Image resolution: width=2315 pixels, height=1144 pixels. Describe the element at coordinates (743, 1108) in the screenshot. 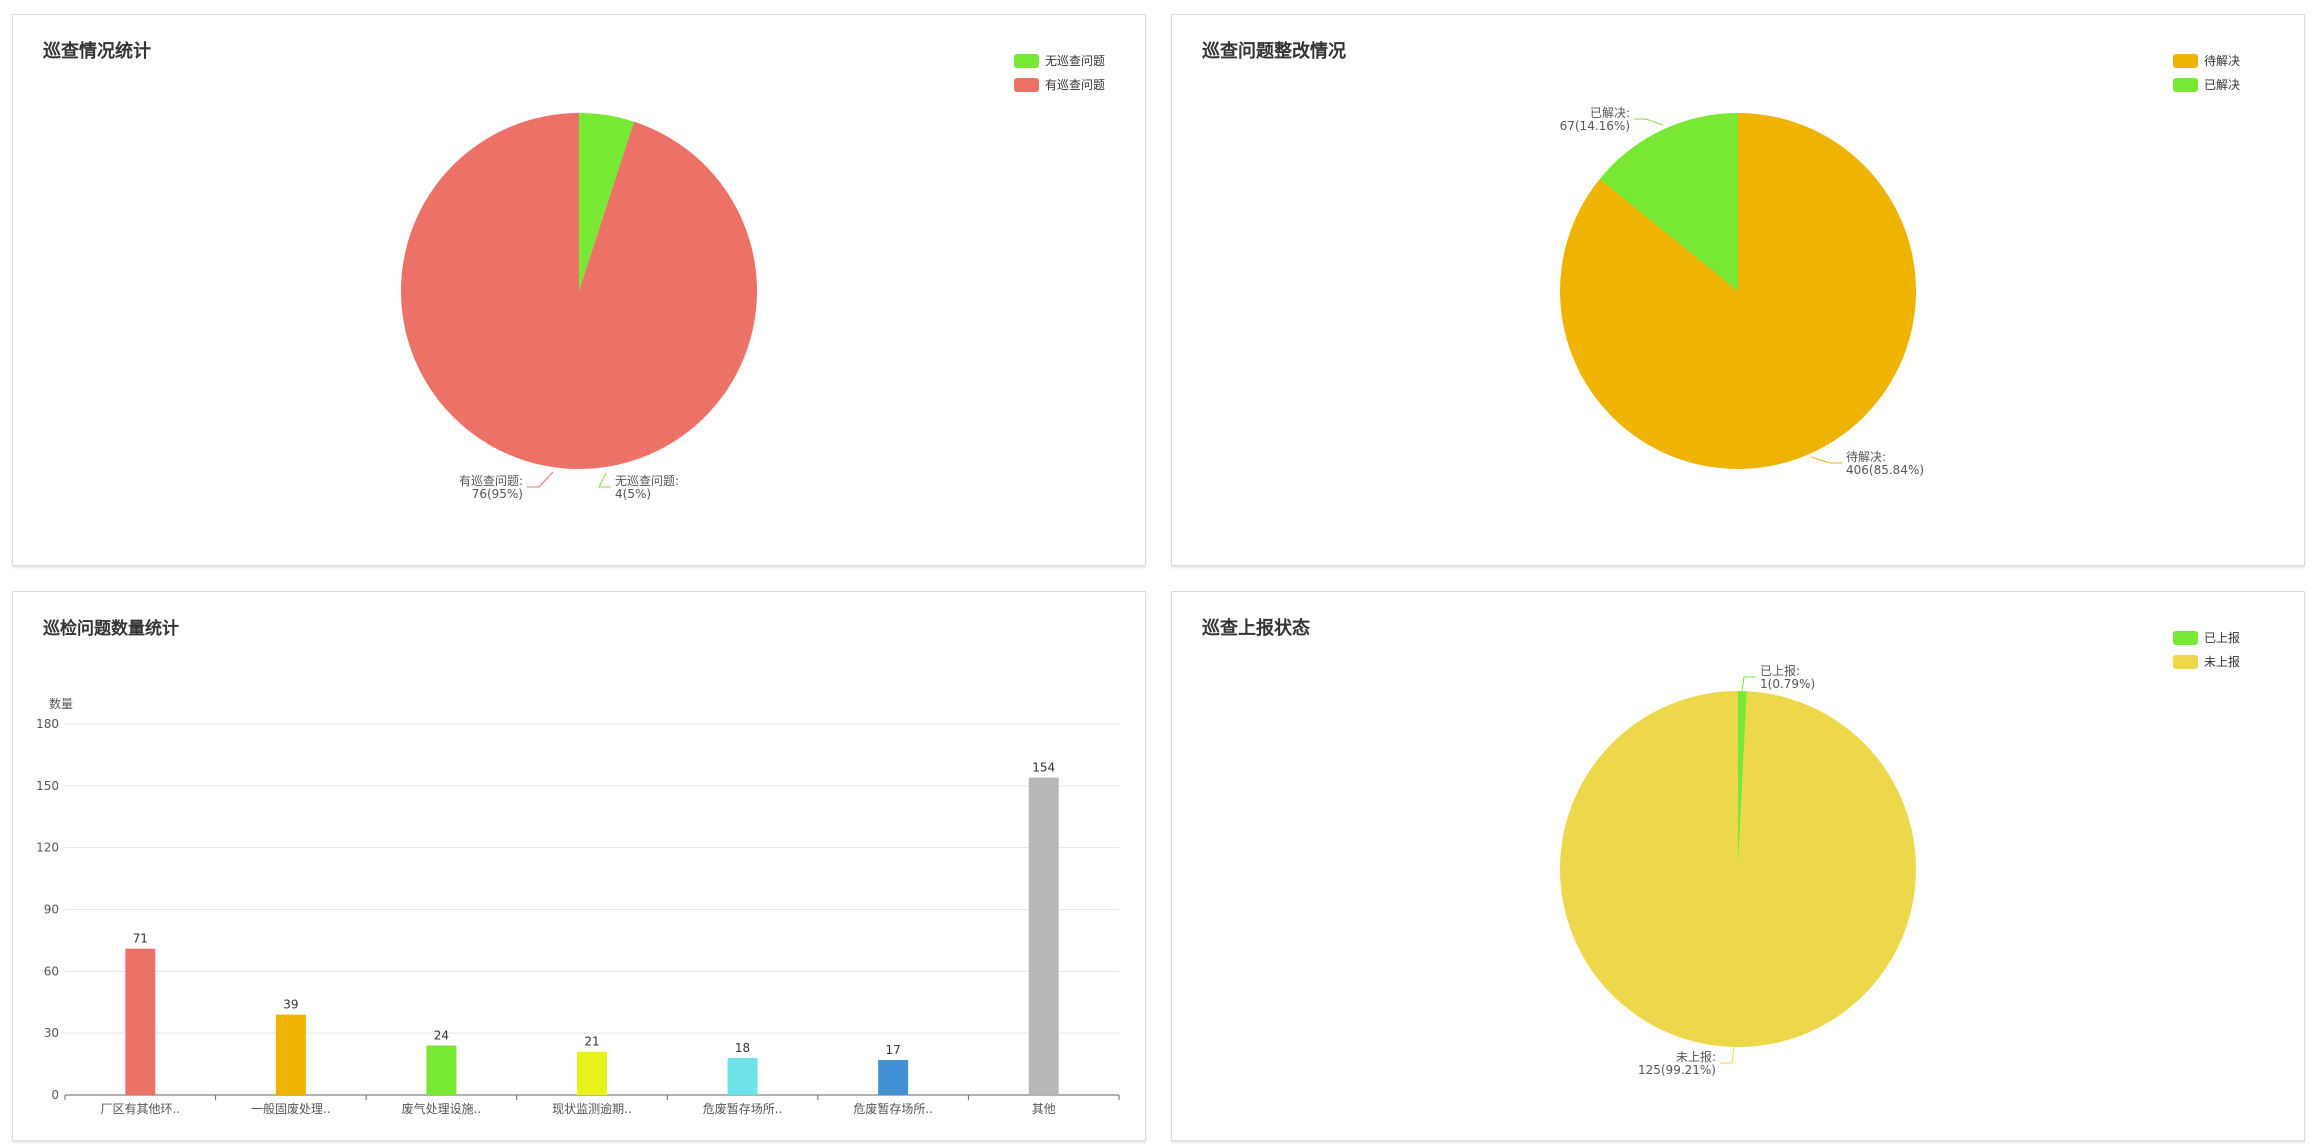

I see `x-tick-label-4: 危废暂存场所..` at that location.